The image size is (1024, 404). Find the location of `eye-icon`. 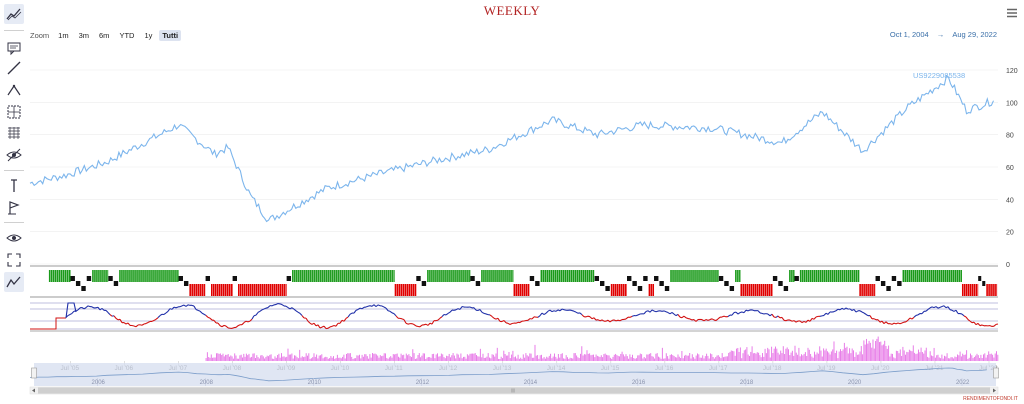

eye-icon is located at coordinates (14, 238).